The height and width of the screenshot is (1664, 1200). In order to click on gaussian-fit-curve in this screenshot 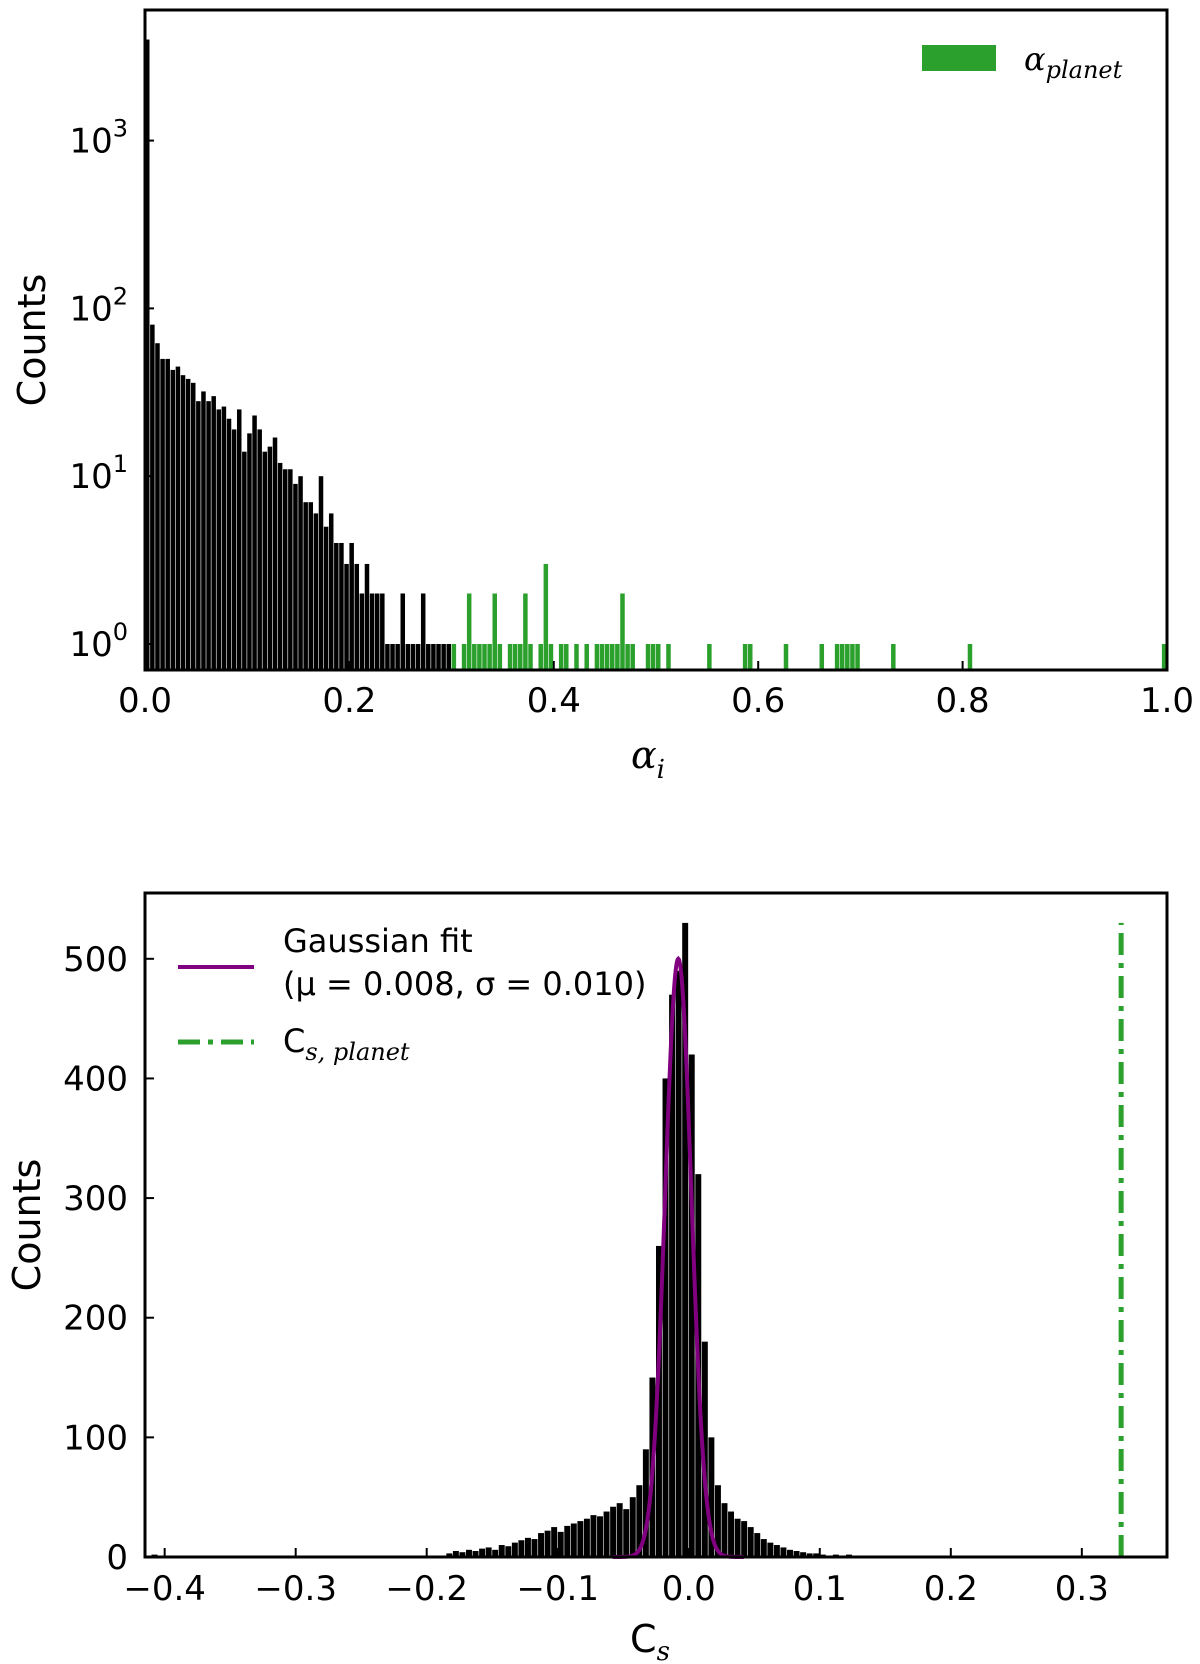, I will do `click(678, 1257)`.